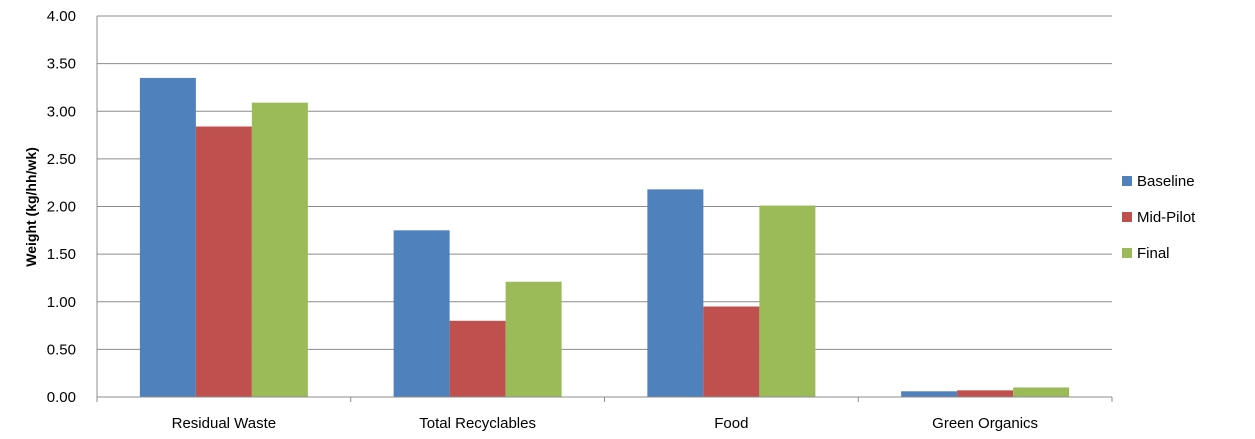 Image resolution: width=1255 pixels, height=439 pixels. What do you see at coordinates (731, 423) in the screenshot?
I see `x-tick-label: Food` at bounding box center [731, 423].